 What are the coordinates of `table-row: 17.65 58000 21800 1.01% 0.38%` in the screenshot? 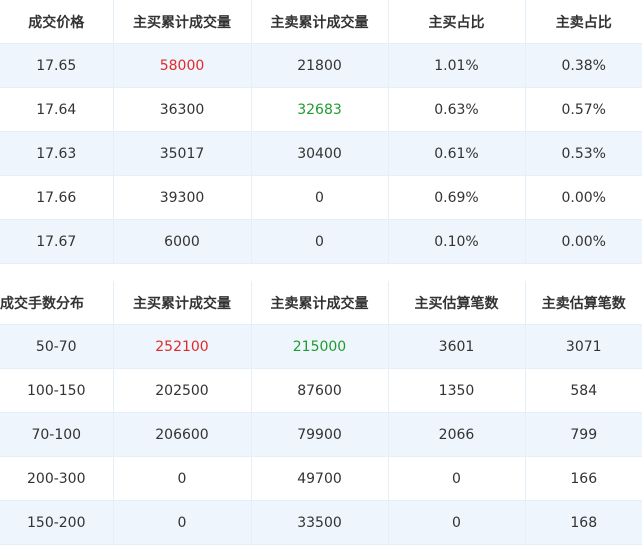 It's located at (321, 65).